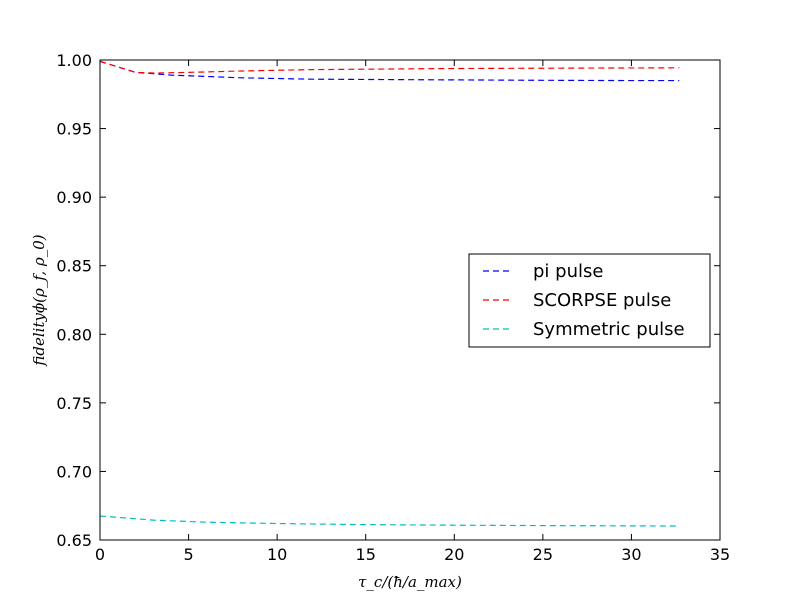 Image resolution: width=800 pixels, height=600 pixels. I want to click on legend-label-symmetric-pulse: Symmetric pulse, so click(609, 329).